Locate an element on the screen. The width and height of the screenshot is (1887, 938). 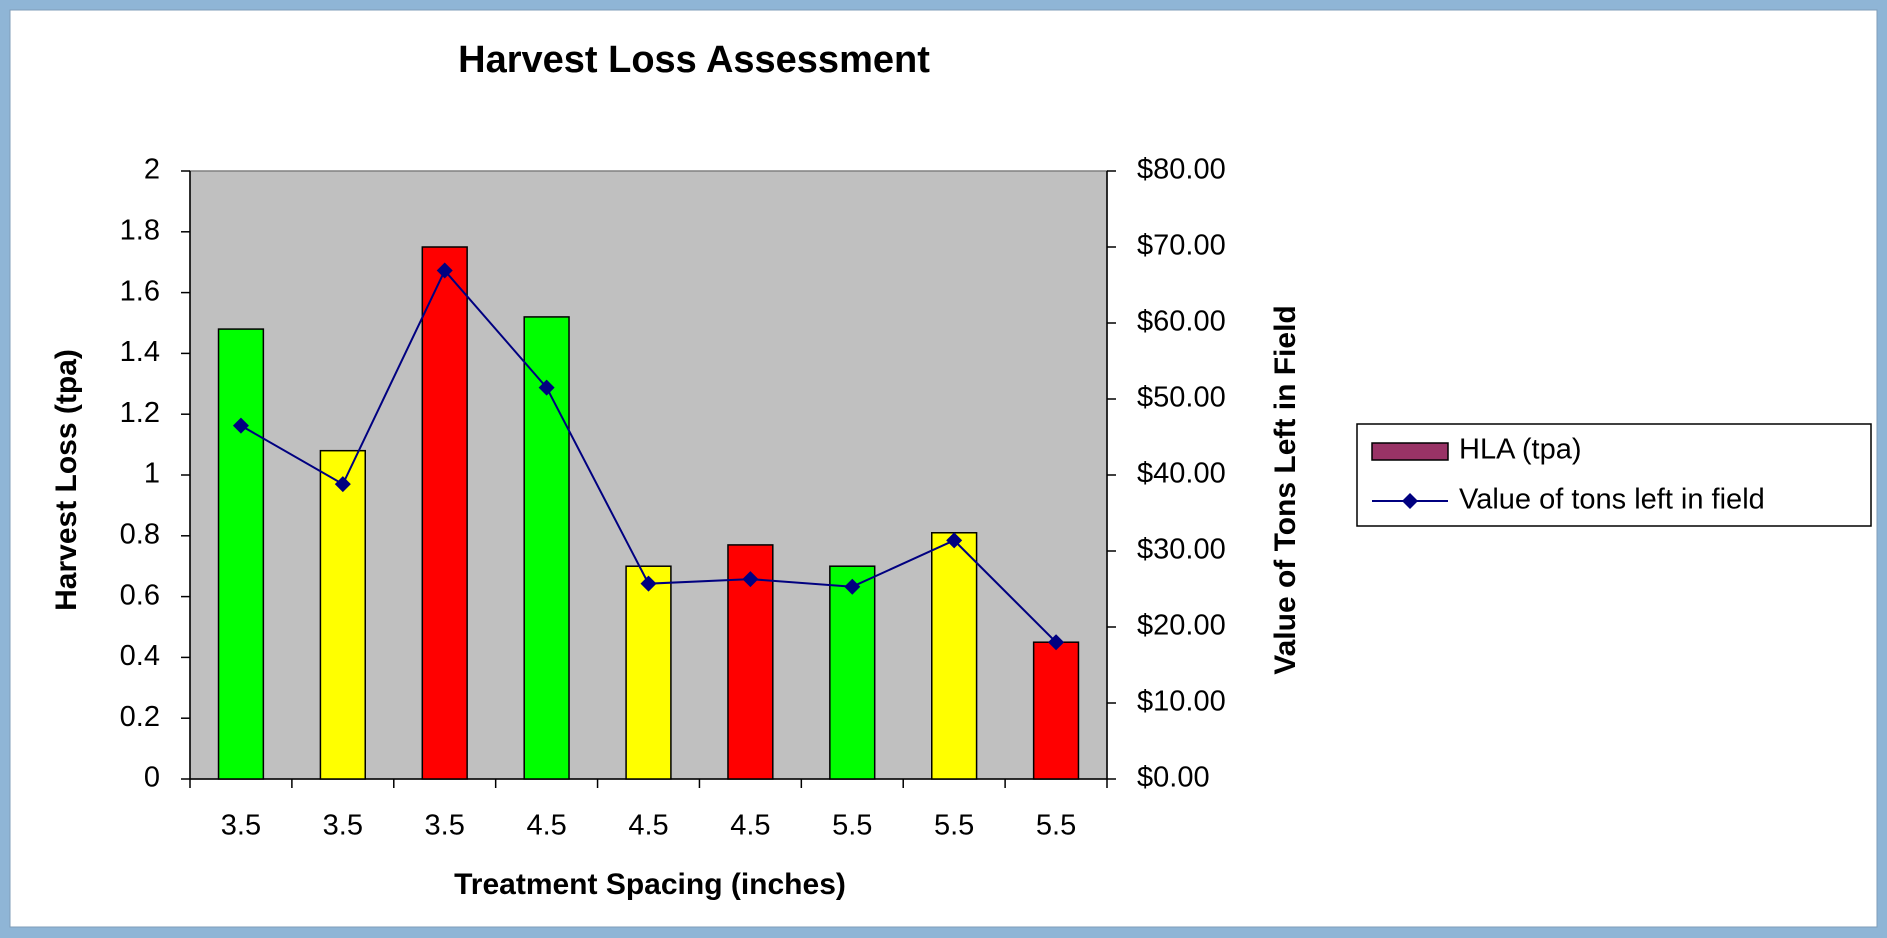
y2-tick-label: $0.00 is located at coordinates (1173, 778).